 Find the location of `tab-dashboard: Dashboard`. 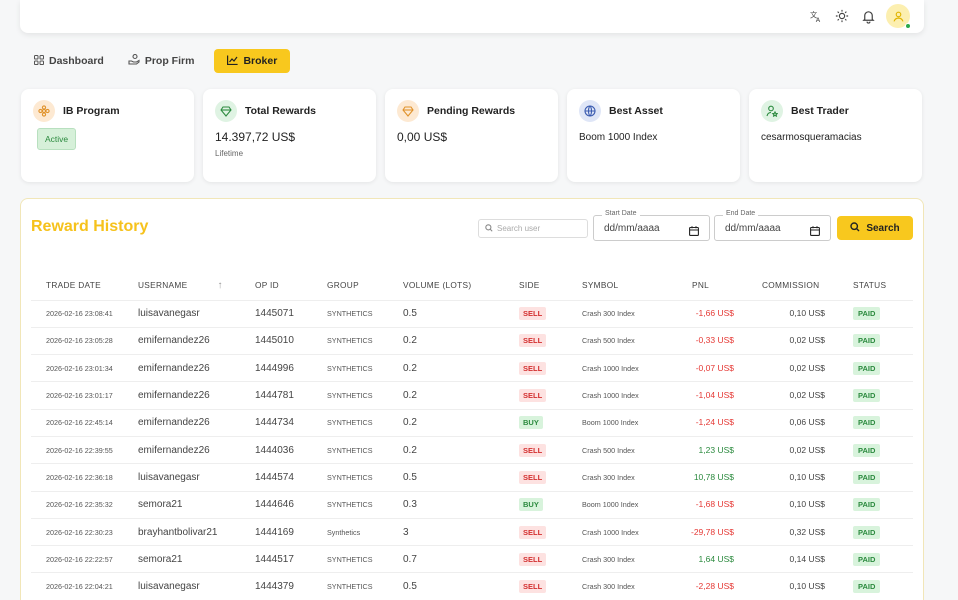

tab-dashboard: Dashboard is located at coordinates (69, 61).